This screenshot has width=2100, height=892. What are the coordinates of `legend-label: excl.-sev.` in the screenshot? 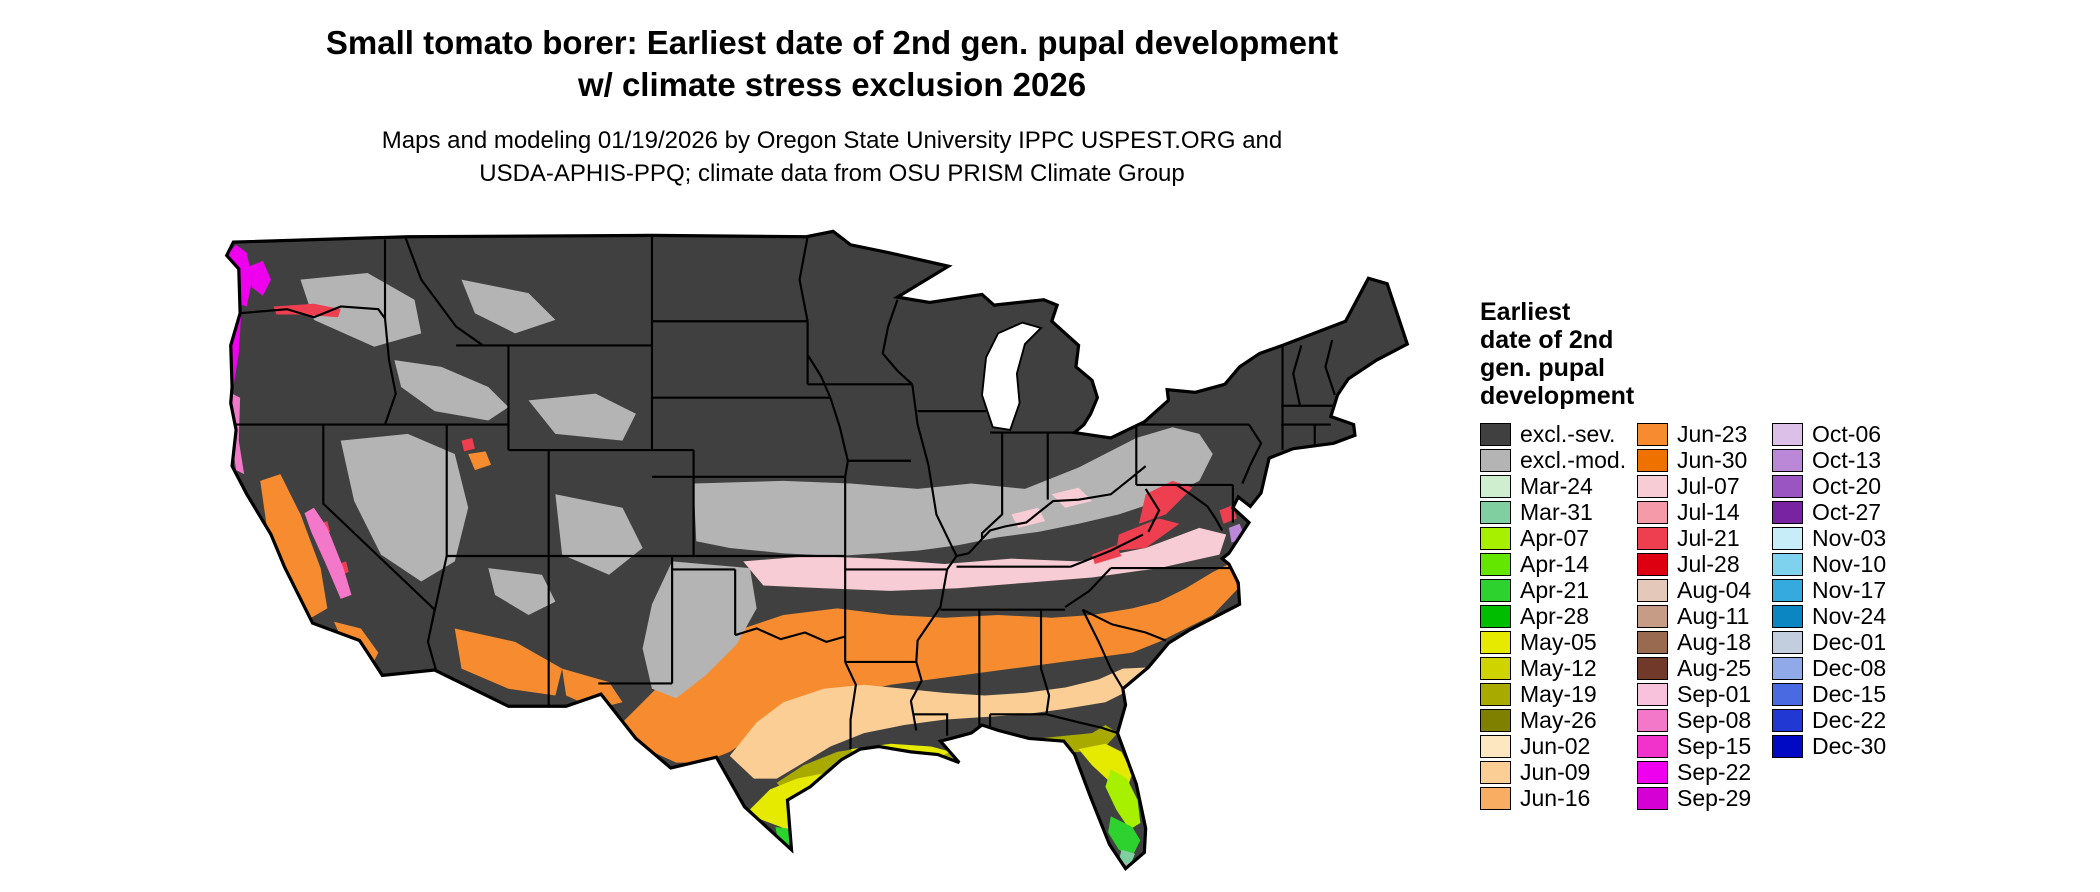 It's located at (1568, 433).